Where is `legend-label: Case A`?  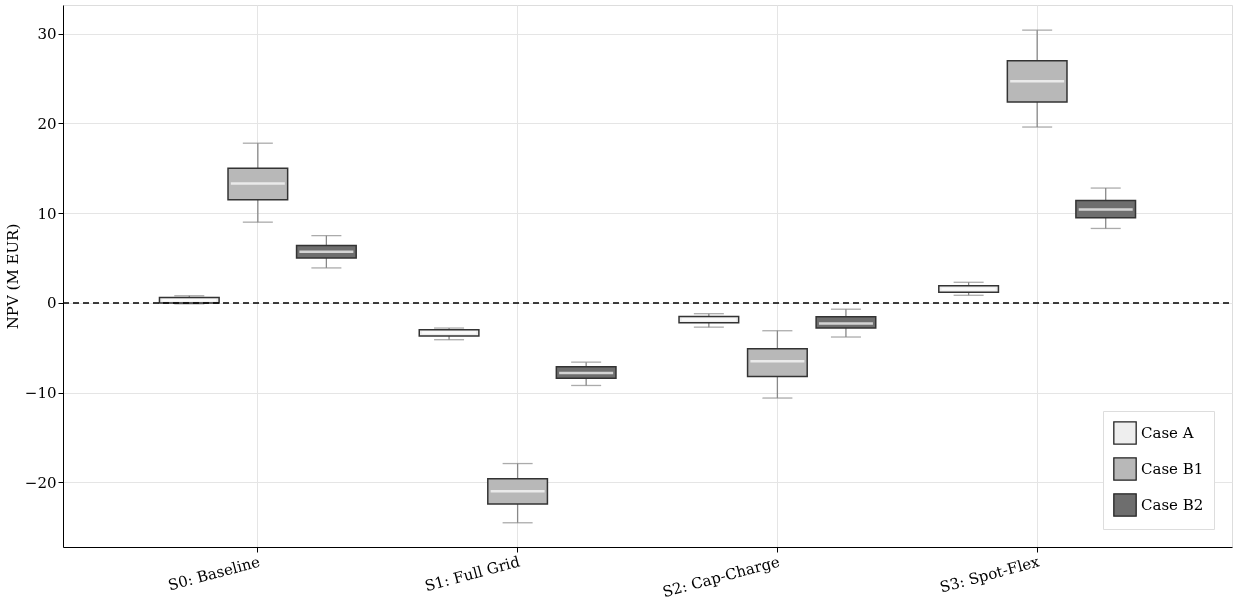
legend-label: Case A is located at coordinates (1167, 433).